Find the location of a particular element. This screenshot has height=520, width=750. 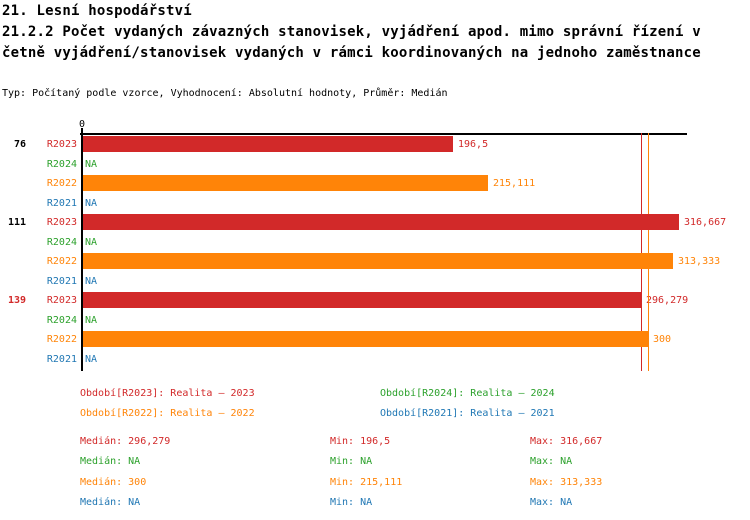

legend-item-r2023: Období[R2023]: Realita – 2023 is located at coordinates (167, 393).